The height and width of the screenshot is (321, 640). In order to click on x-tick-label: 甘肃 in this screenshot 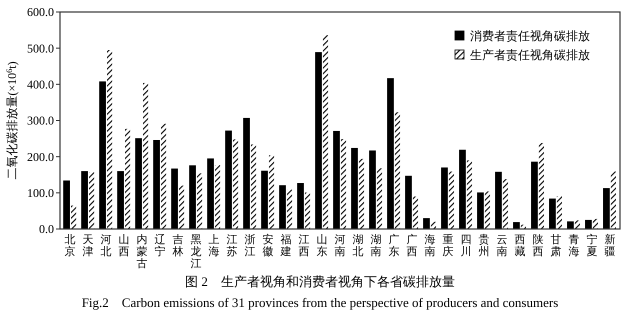, I will do `click(556, 245)`.